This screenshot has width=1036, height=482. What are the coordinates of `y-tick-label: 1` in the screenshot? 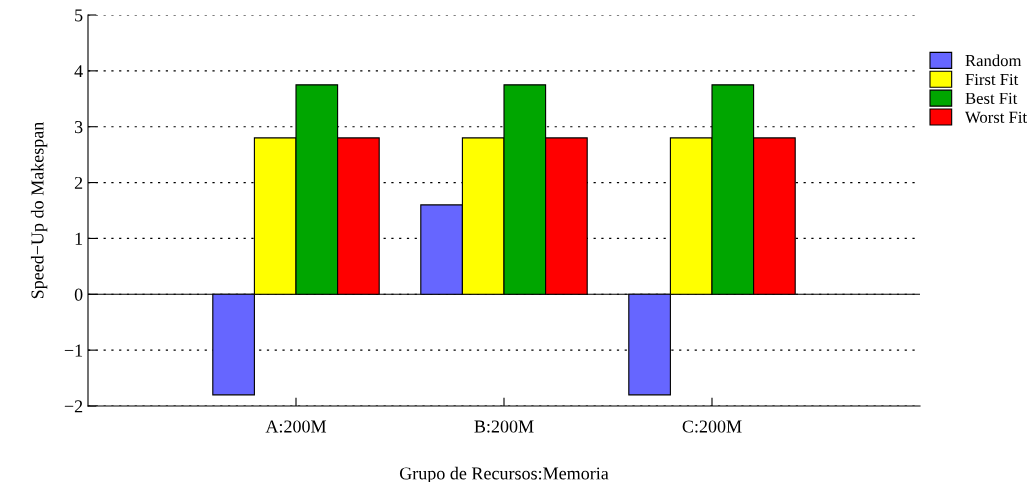 It's located at (79, 238).